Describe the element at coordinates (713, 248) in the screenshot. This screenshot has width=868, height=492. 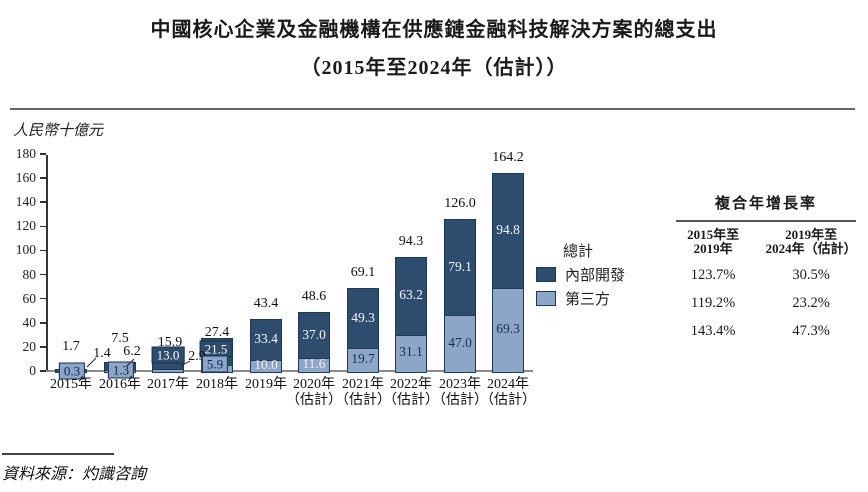
I see `cagr-header-col1-line2: 2019年` at that location.